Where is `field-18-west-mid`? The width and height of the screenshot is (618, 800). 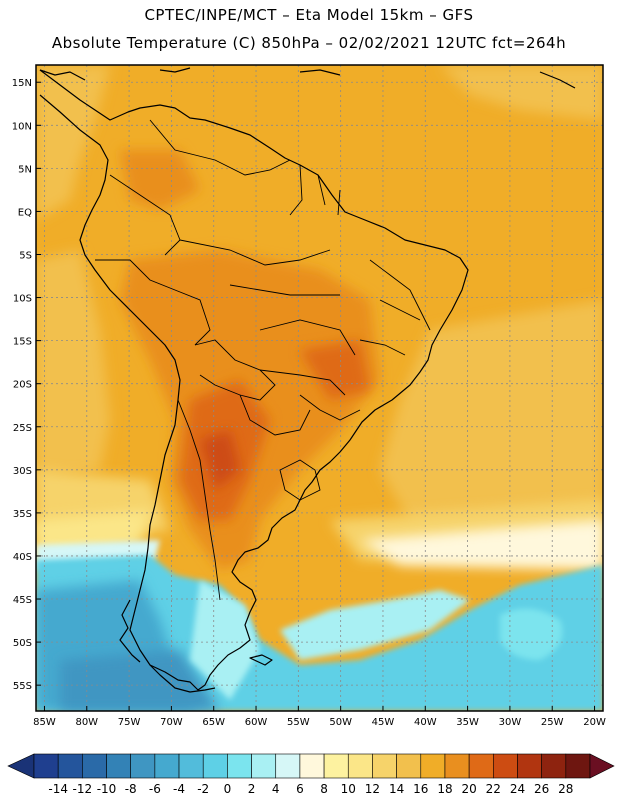 field-18-west-mid is located at coordinates (73, 365).